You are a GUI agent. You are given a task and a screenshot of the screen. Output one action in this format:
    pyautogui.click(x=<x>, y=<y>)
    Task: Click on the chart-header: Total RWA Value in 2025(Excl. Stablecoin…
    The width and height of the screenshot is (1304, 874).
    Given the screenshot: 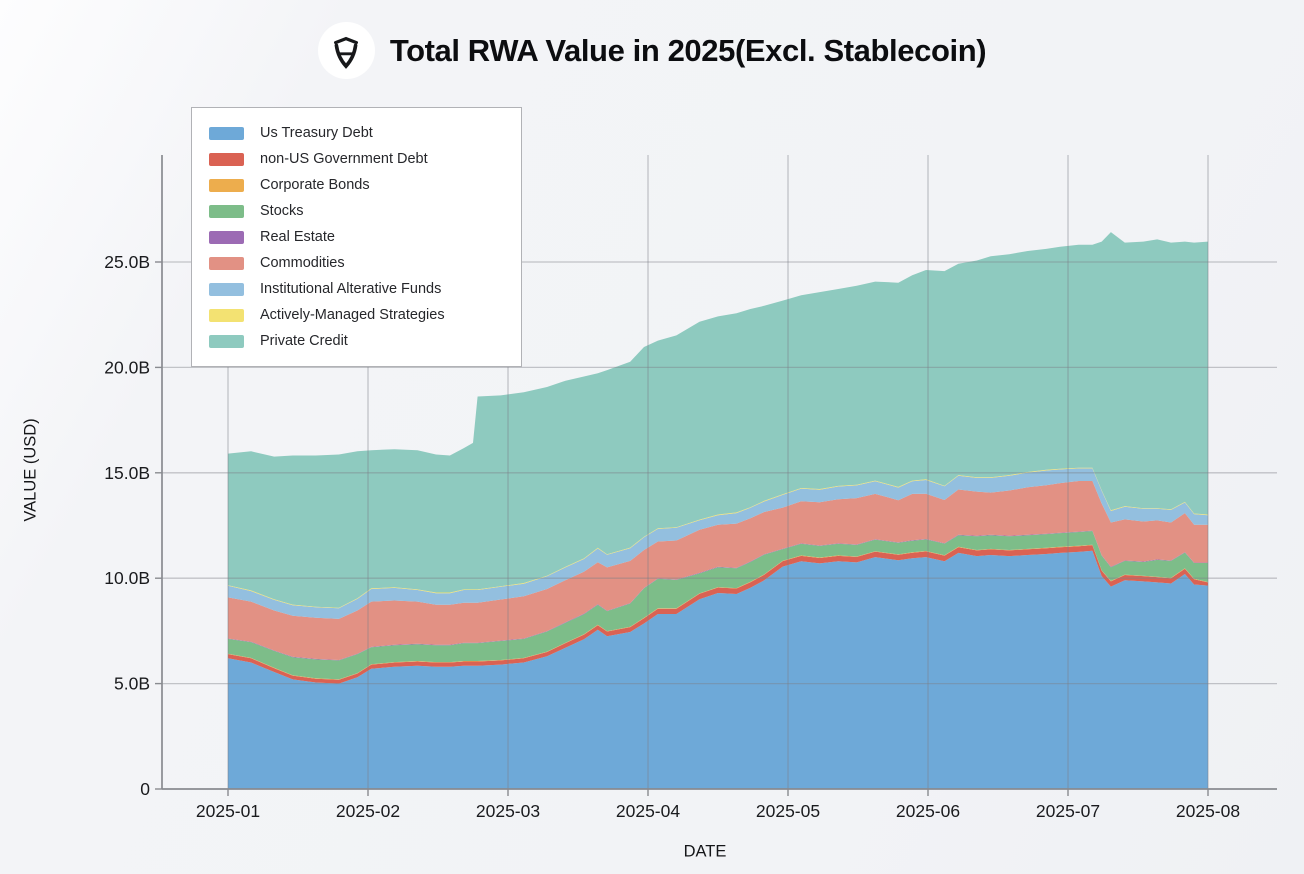 What is the action you would take?
    pyautogui.click(x=652, y=50)
    